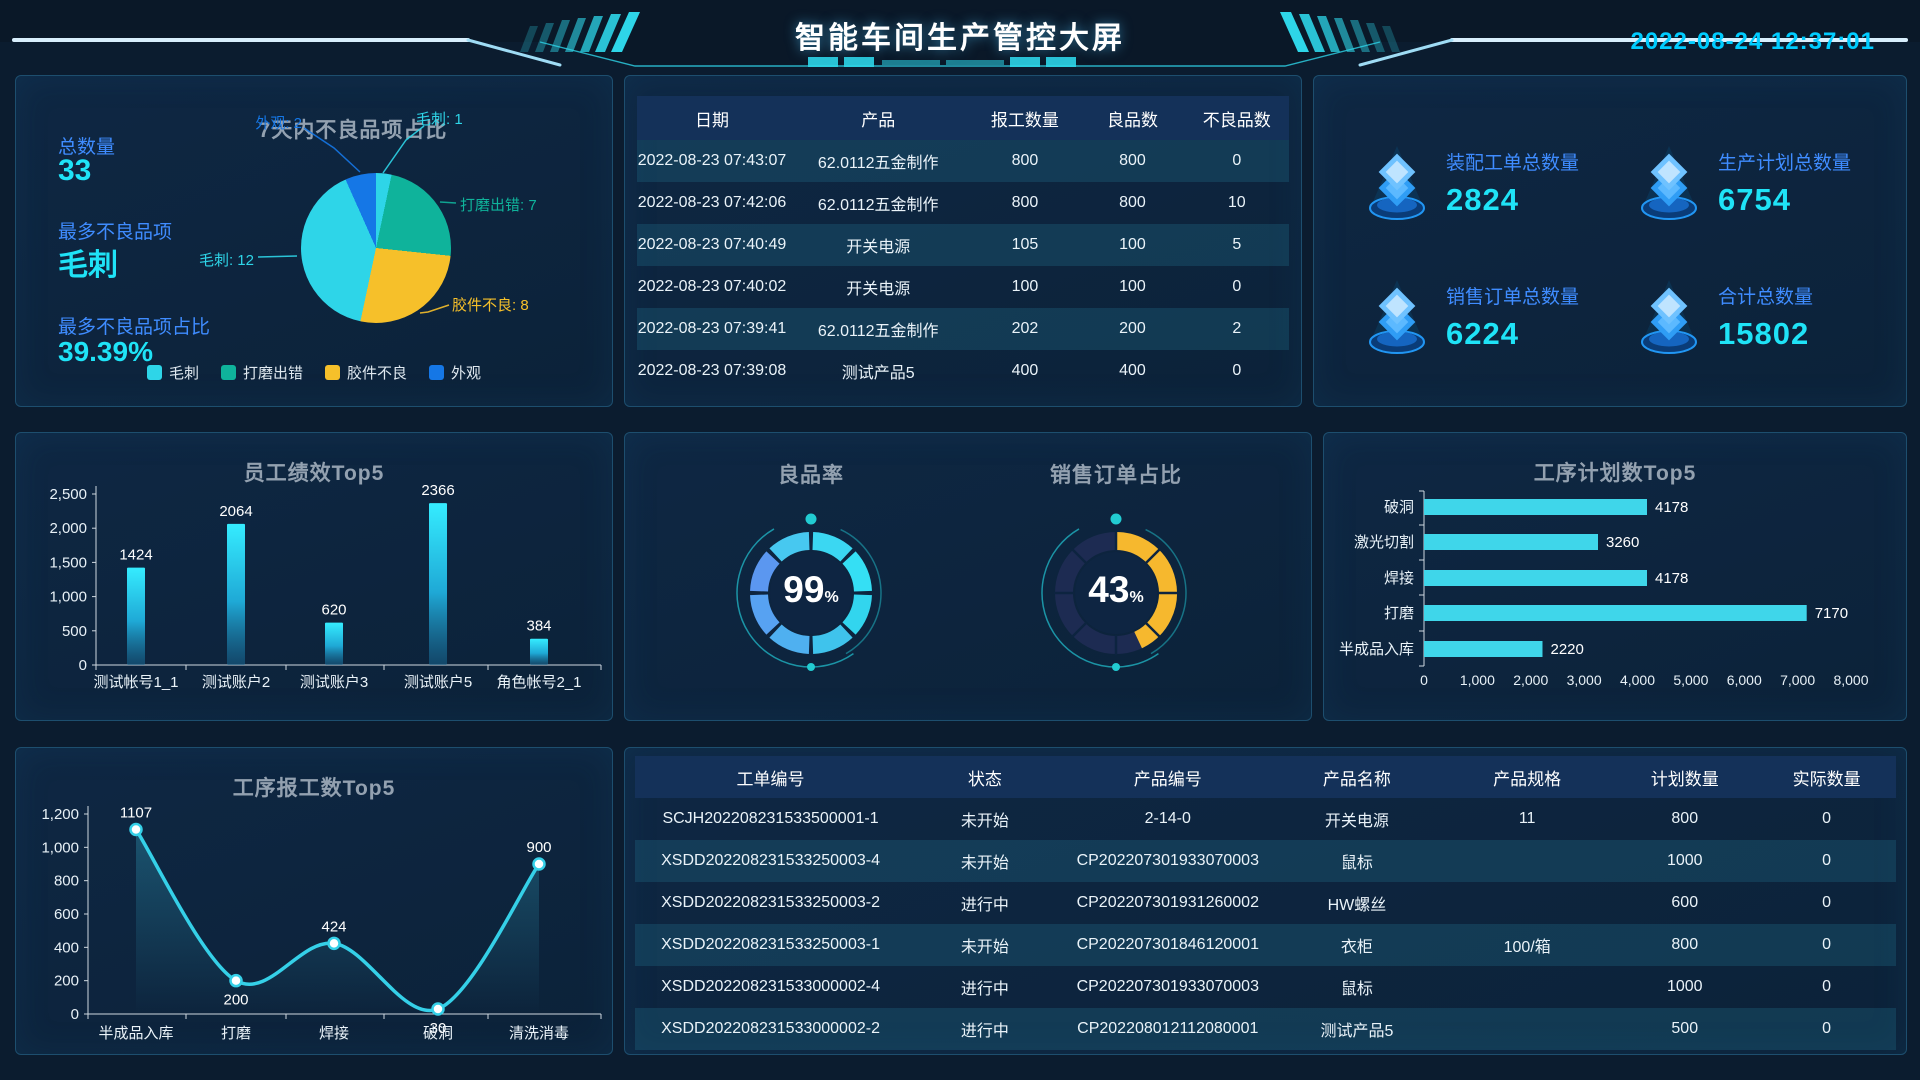 The width and height of the screenshot is (1920, 1080). Describe the element at coordinates (314, 788) in the screenshot. I see `process-report-title: 工序报工数Top5` at that location.